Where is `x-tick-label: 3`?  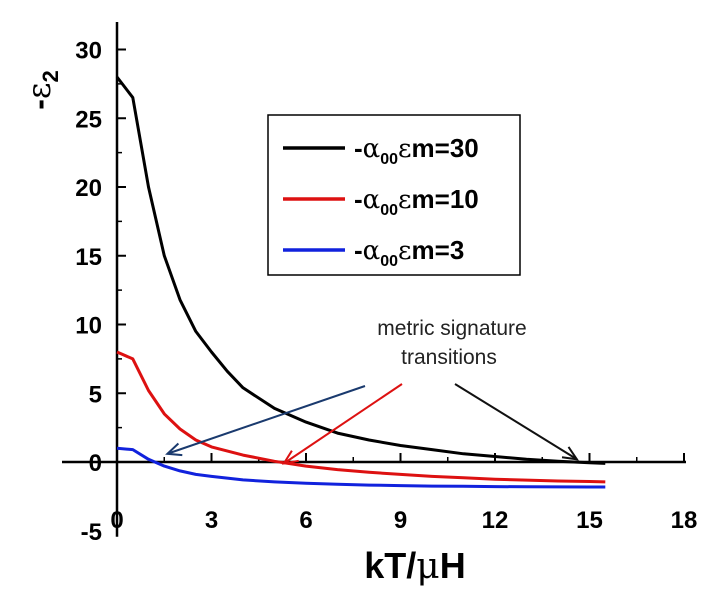 x-tick-label: 3 is located at coordinates (211, 520).